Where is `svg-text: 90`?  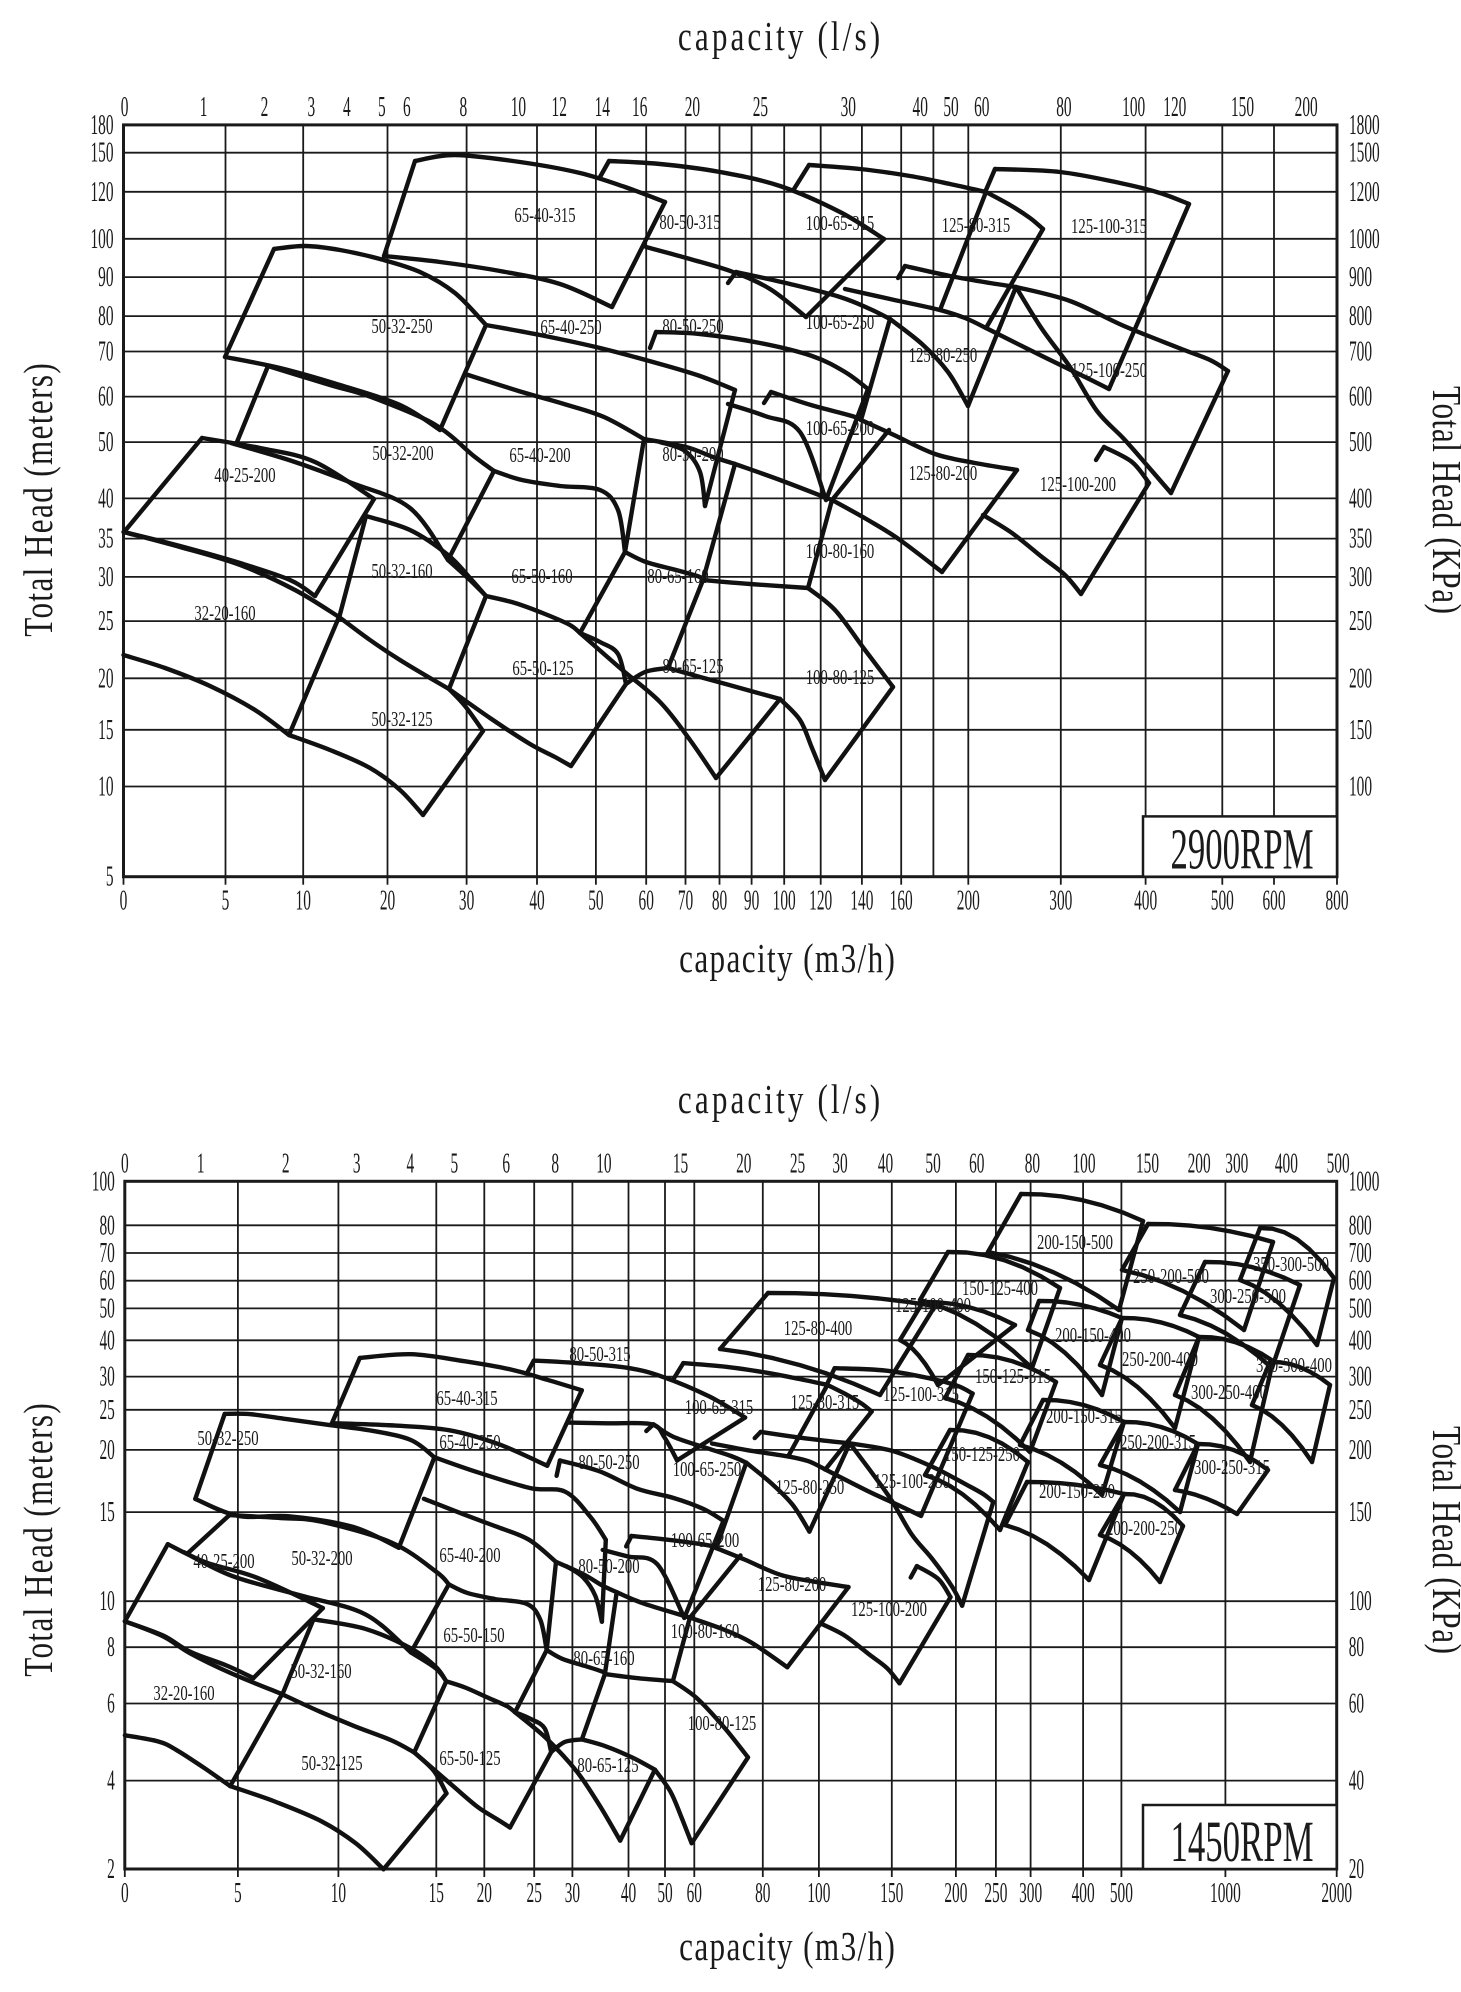 svg-text: 90 is located at coordinates (105, 277).